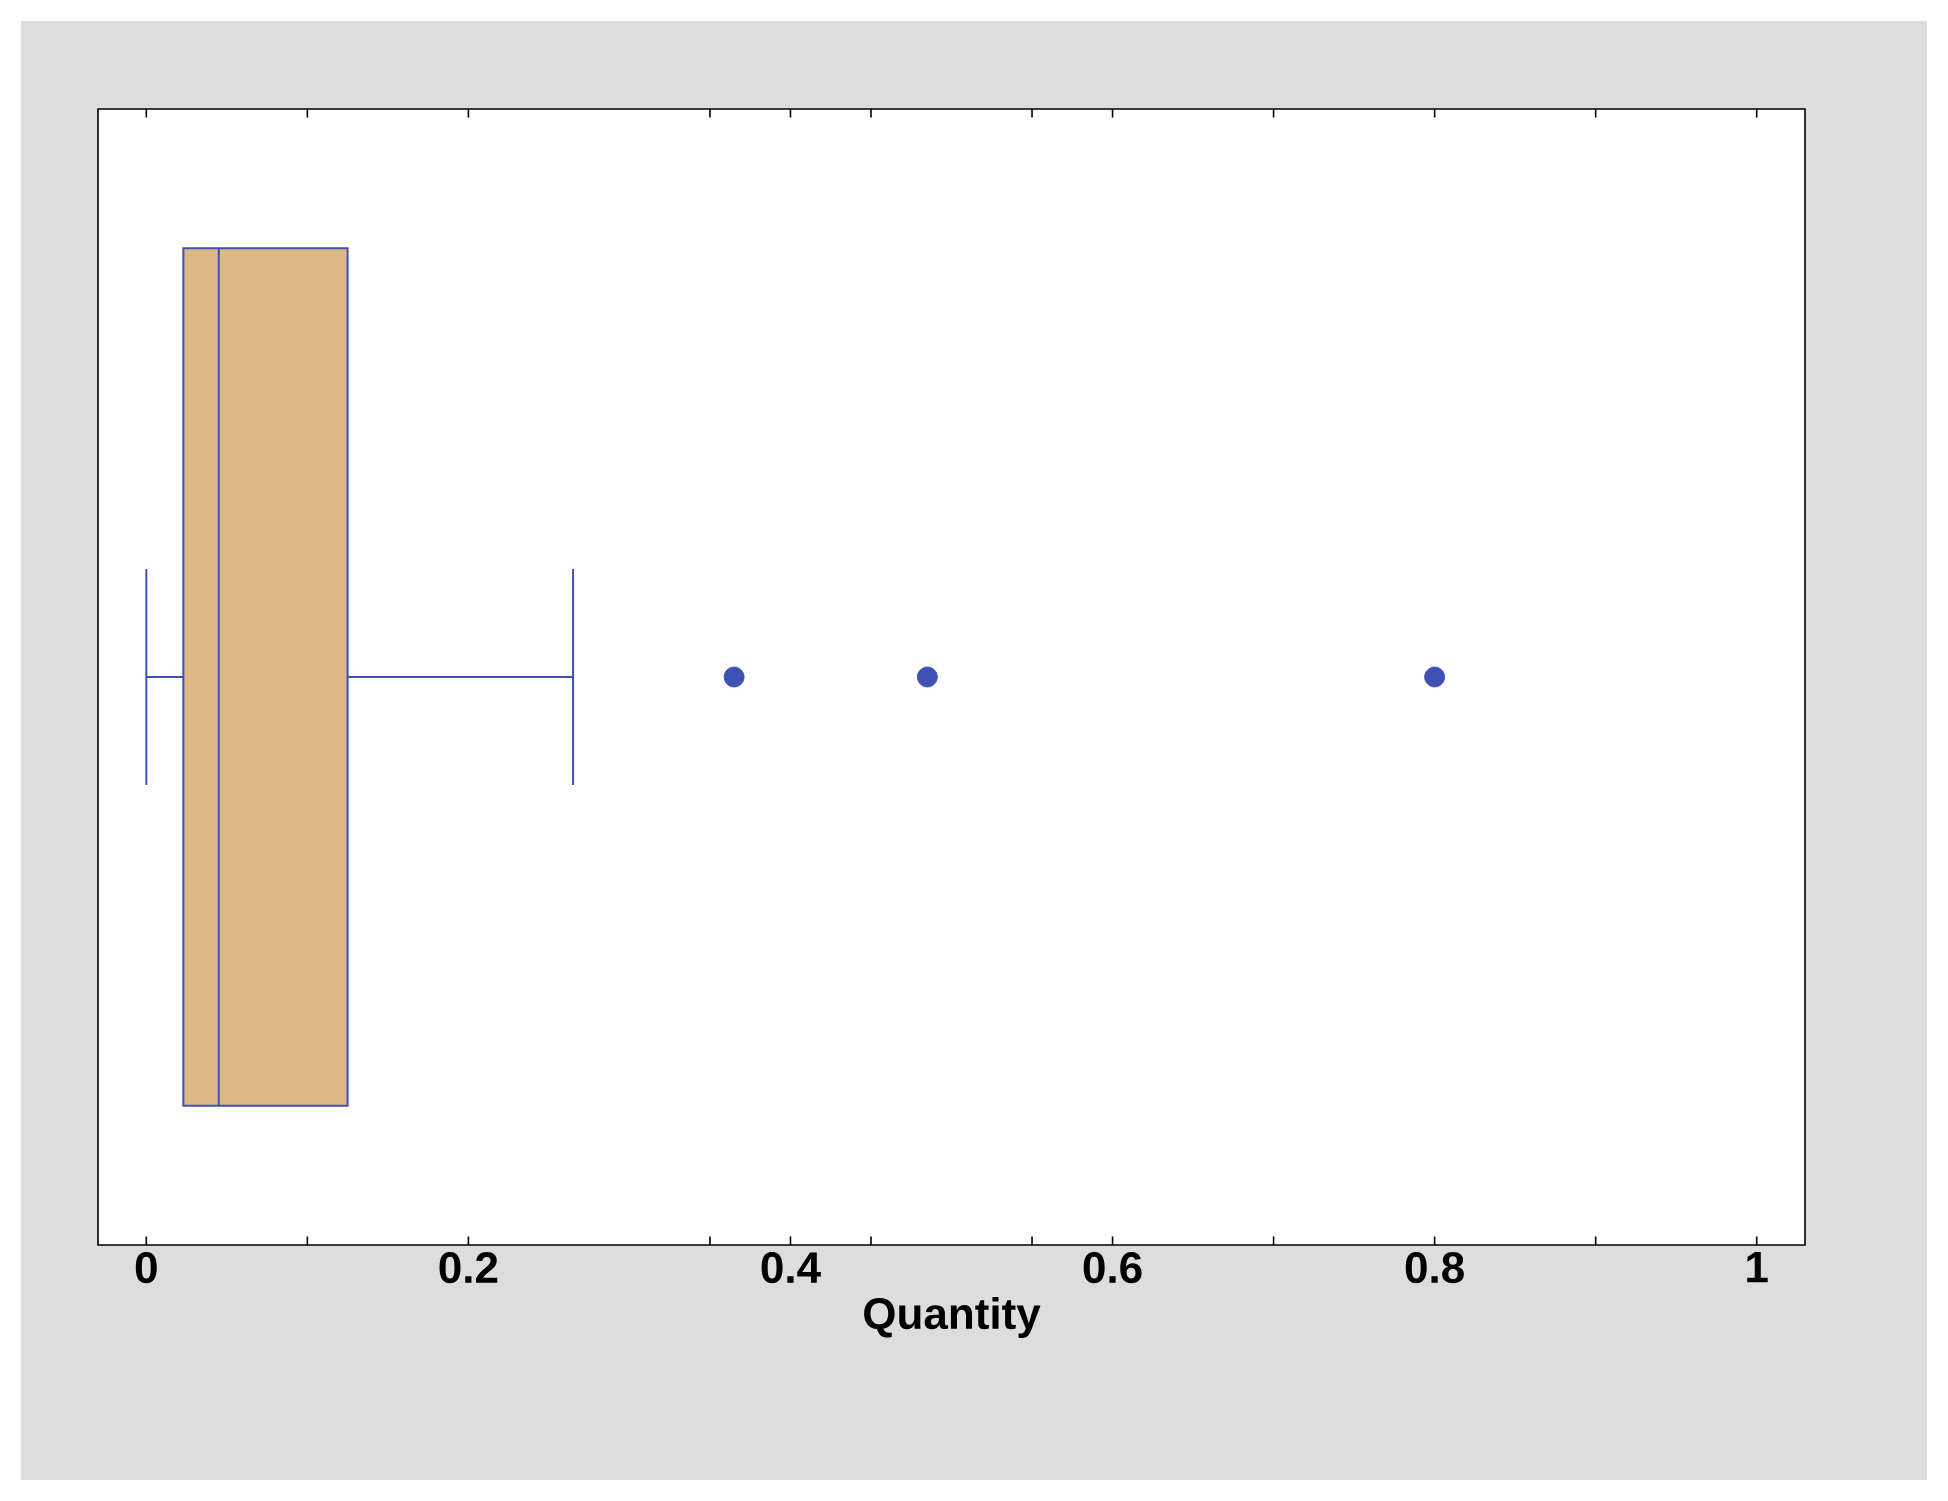 The image size is (1948, 1501). What do you see at coordinates (146, 1268) in the screenshot?
I see `x-tick-label: 0` at bounding box center [146, 1268].